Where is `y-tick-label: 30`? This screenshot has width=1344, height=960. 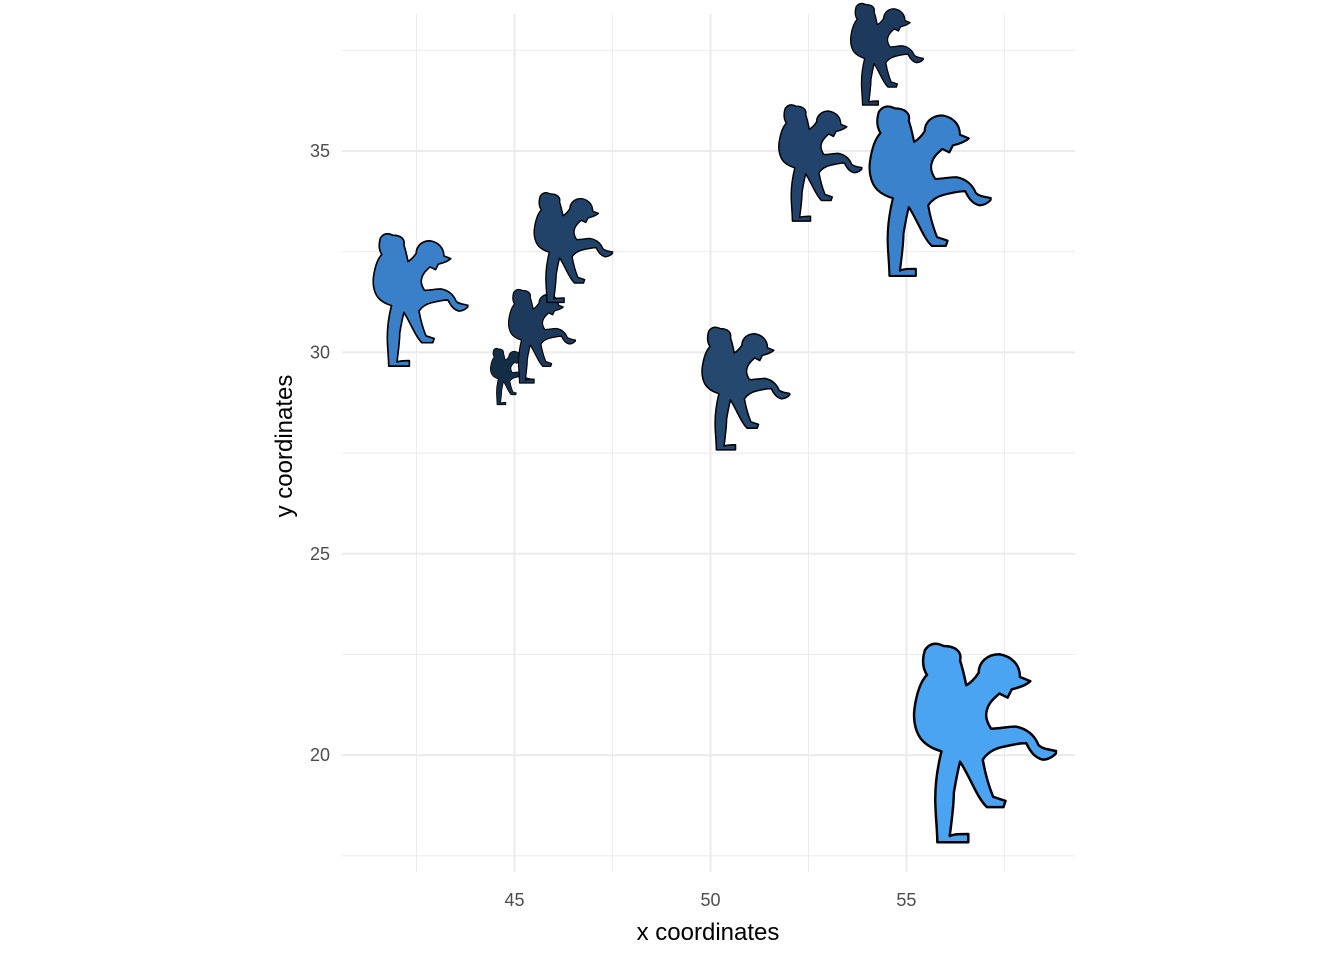
y-tick-label: 30 is located at coordinates (320, 352).